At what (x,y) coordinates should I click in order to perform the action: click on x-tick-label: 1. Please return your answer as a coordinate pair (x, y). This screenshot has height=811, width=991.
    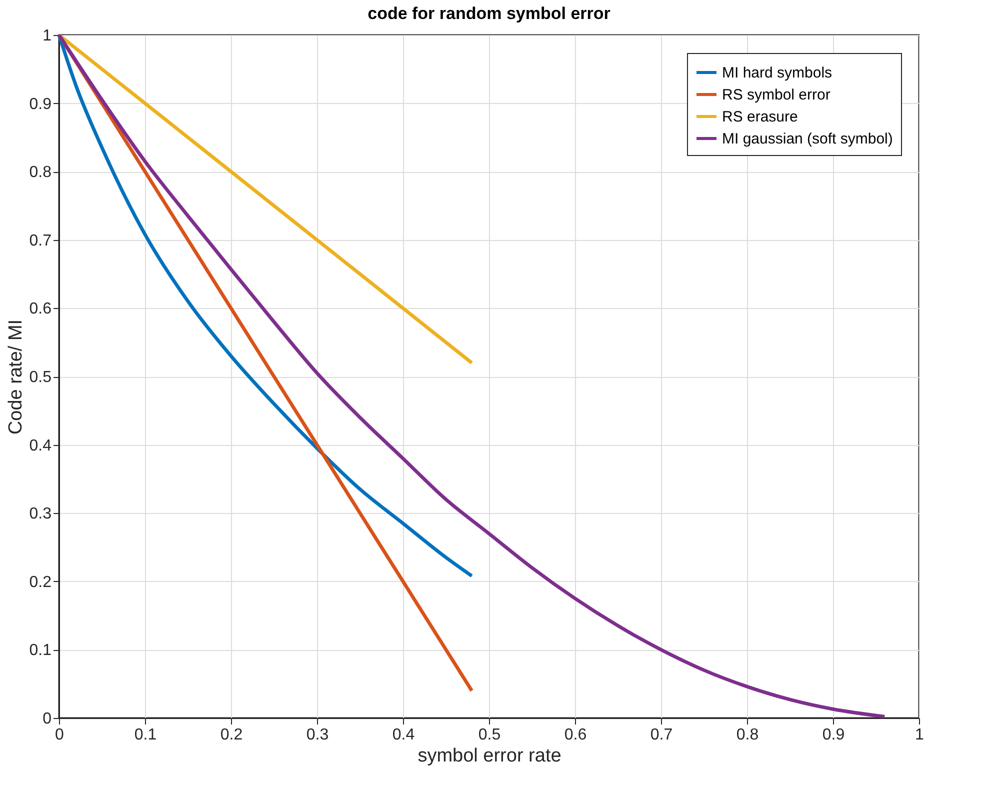
    Looking at the image, I should click on (919, 735).